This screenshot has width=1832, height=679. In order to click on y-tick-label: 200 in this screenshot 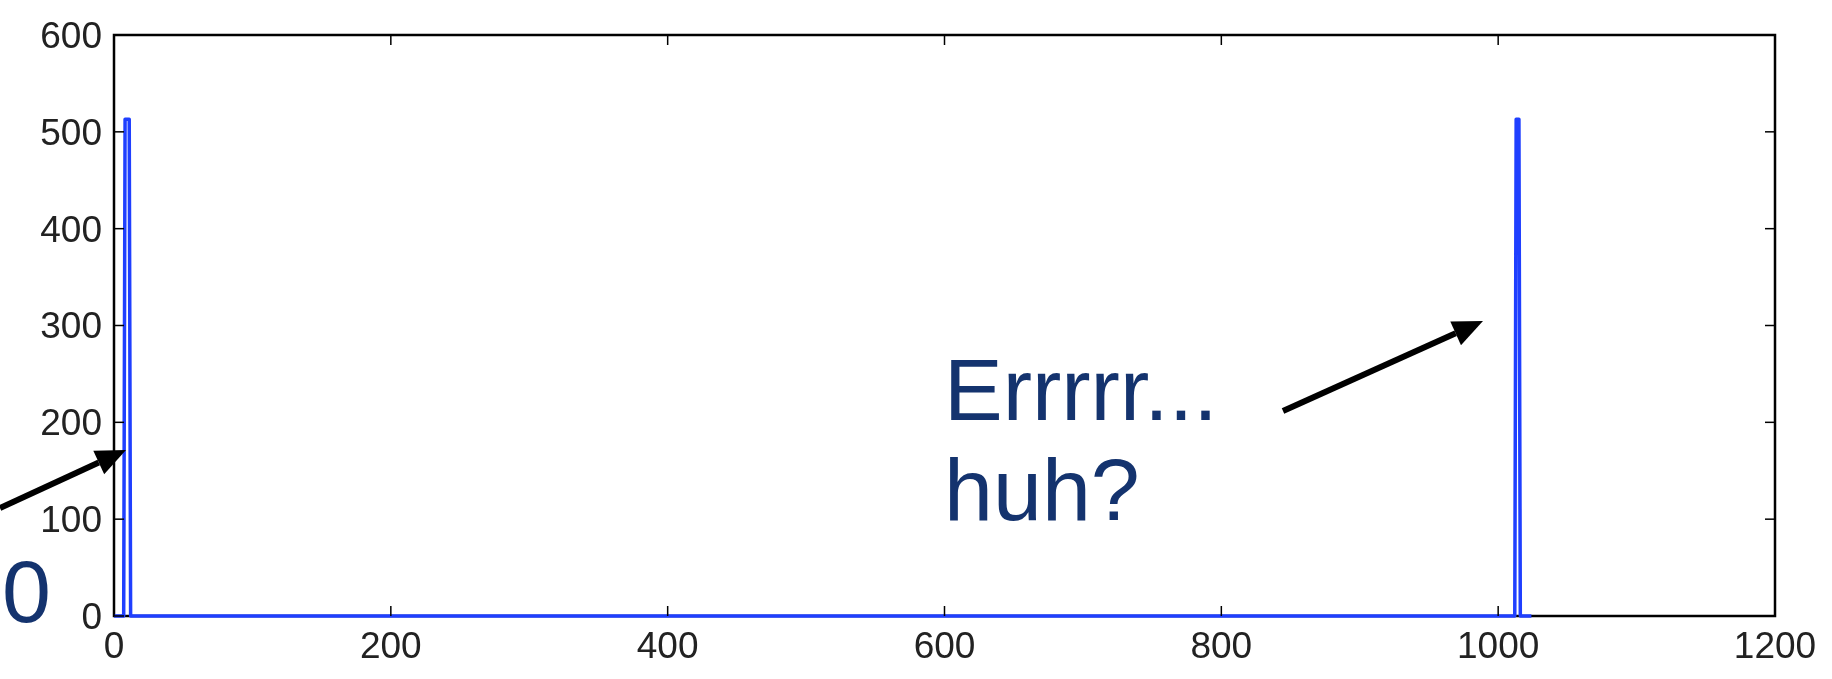, I will do `click(71, 423)`.